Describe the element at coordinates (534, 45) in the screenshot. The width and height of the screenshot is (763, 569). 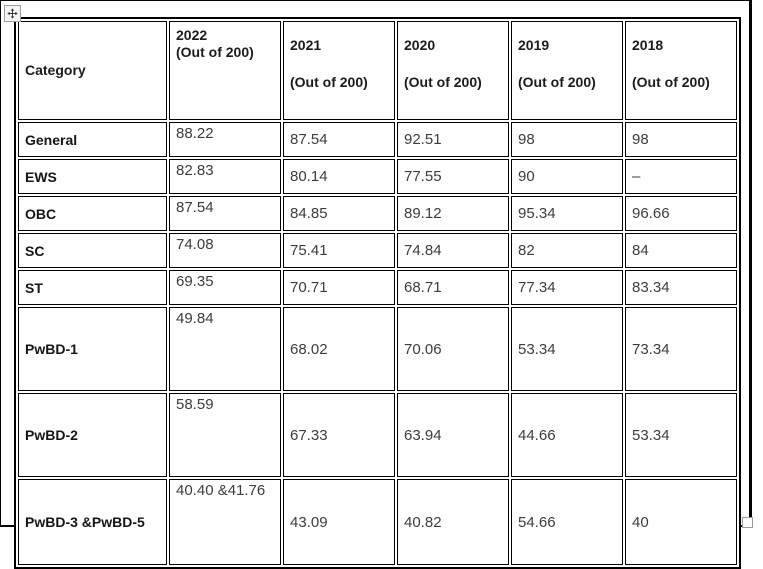
I see `year-label: 2019` at that location.